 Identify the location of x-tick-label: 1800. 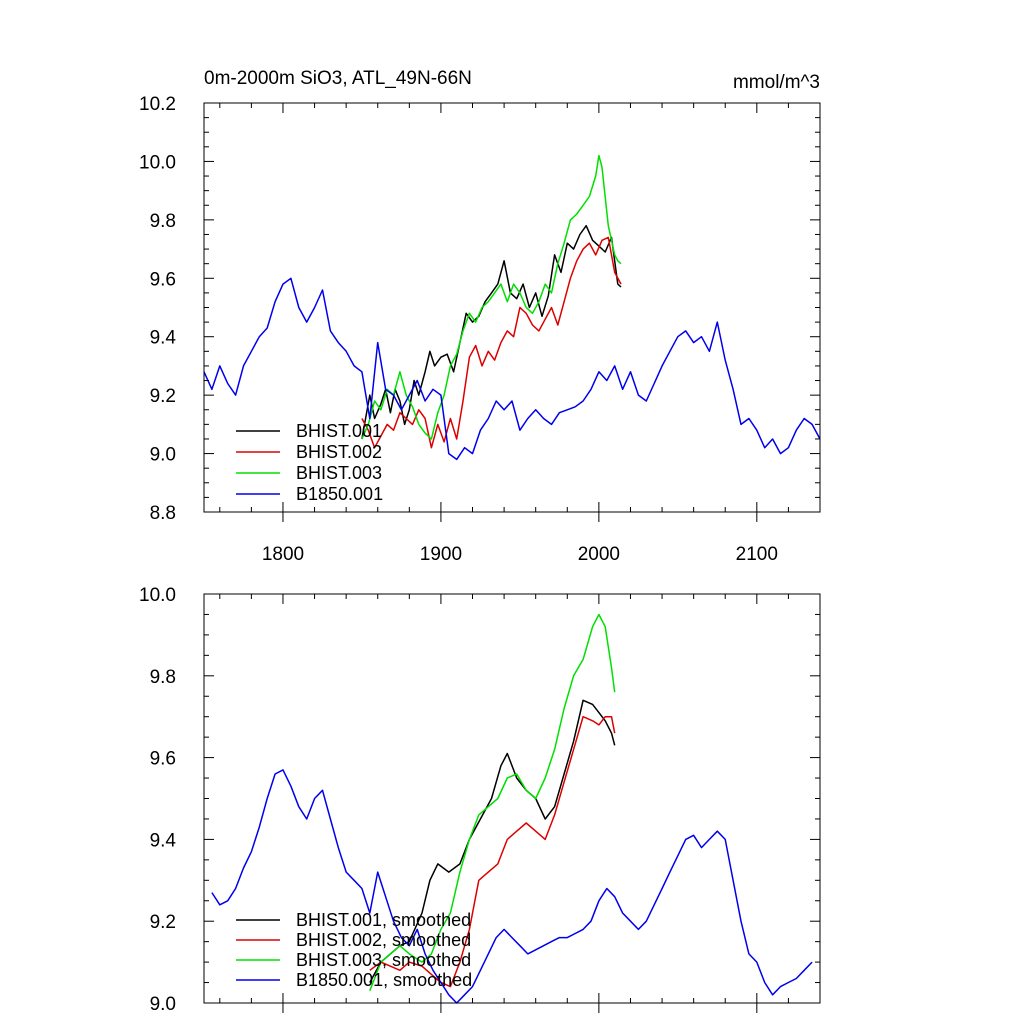
(283, 554).